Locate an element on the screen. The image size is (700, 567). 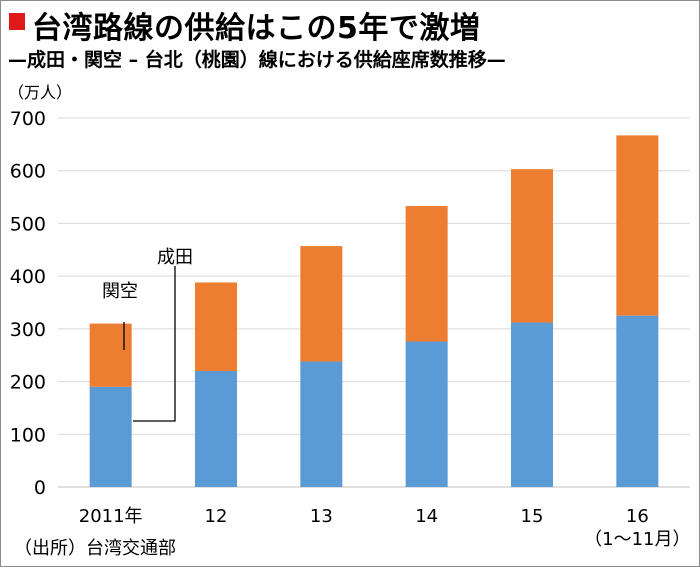
narita-callout-line is located at coordinates (154, 344).